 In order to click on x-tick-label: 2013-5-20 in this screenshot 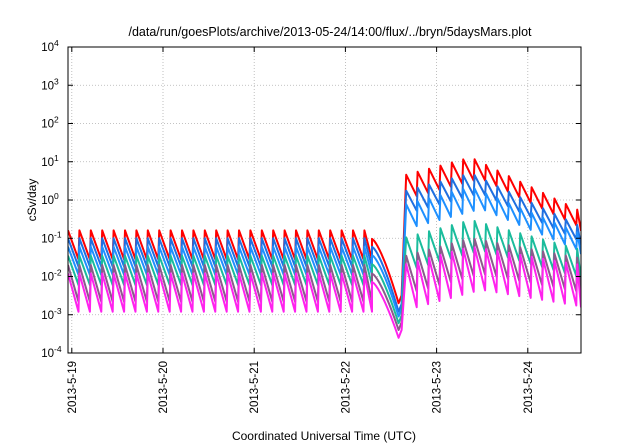, I will do `click(164, 387)`.